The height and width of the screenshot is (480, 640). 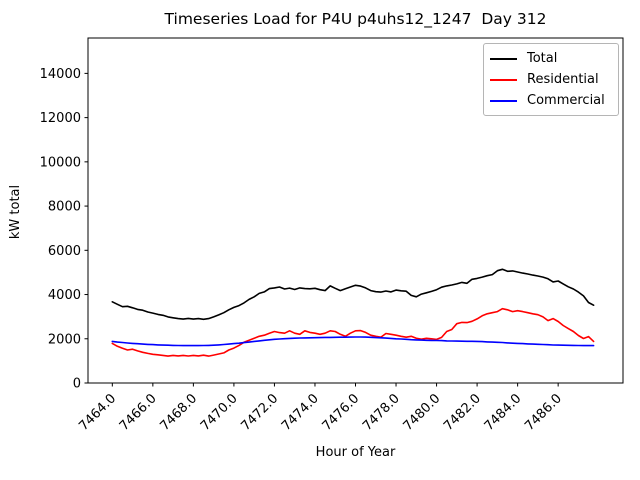 What do you see at coordinates (77, 384) in the screenshot?
I see `y-tick-label: 0` at bounding box center [77, 384].